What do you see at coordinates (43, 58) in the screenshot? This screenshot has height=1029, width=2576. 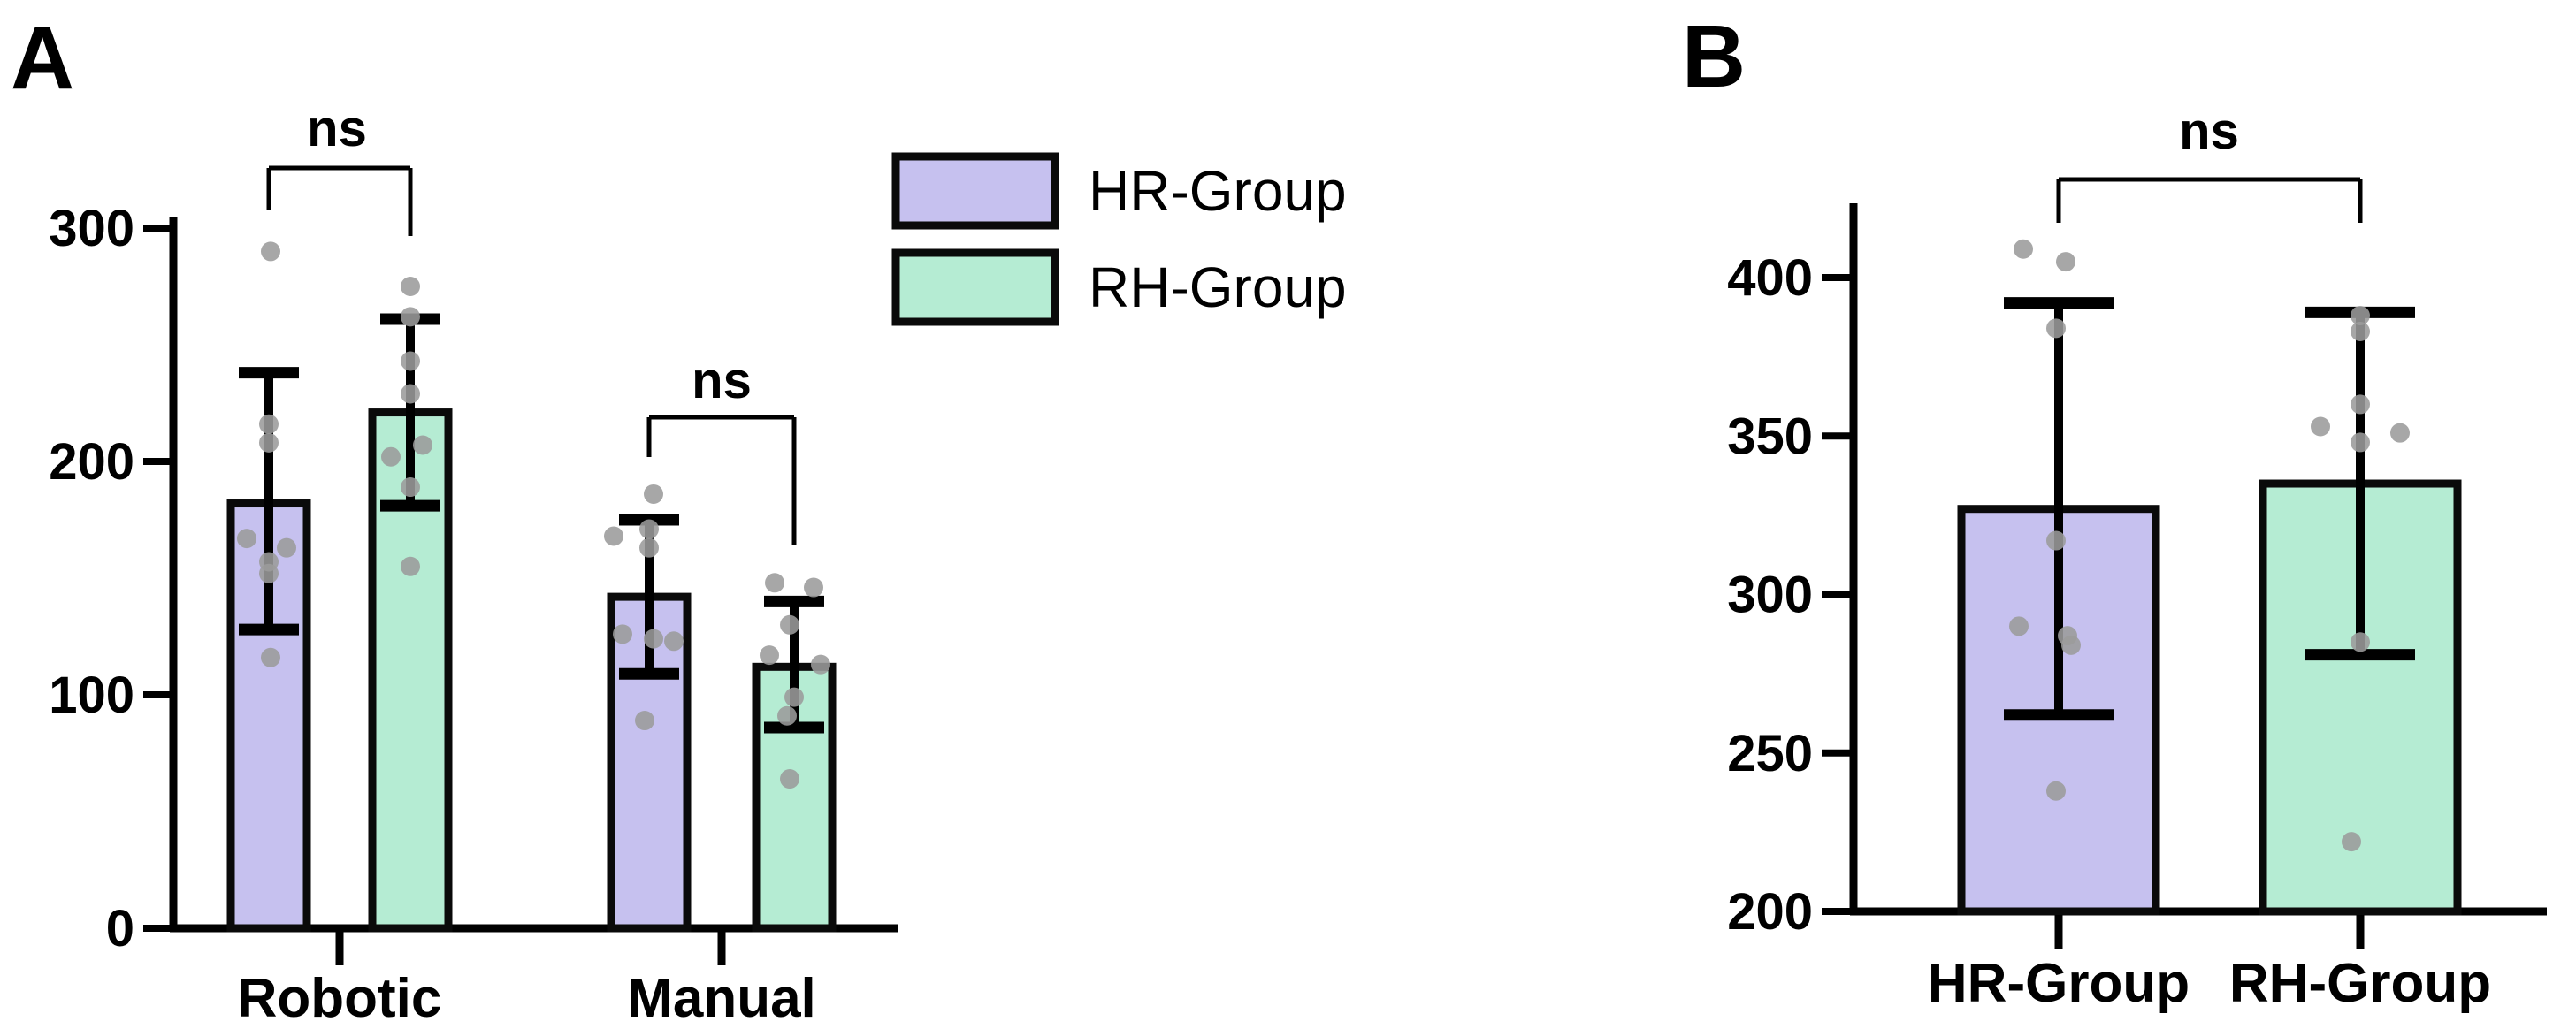 I see `panel-letter-a: A` at bounding box center [43, 58].